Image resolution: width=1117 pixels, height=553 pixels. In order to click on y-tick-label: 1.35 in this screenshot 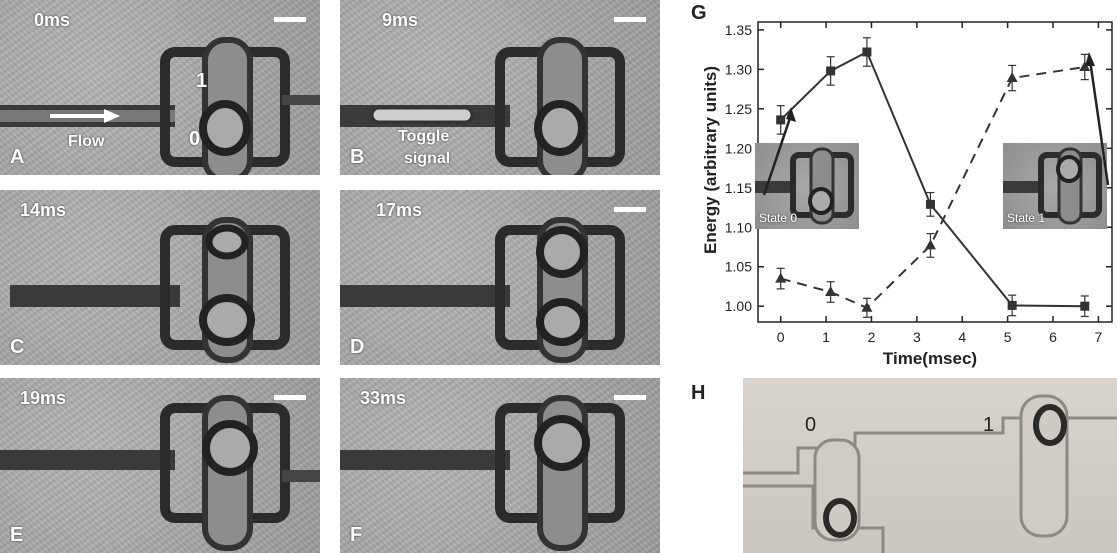, I will do `click(738, 30)`.